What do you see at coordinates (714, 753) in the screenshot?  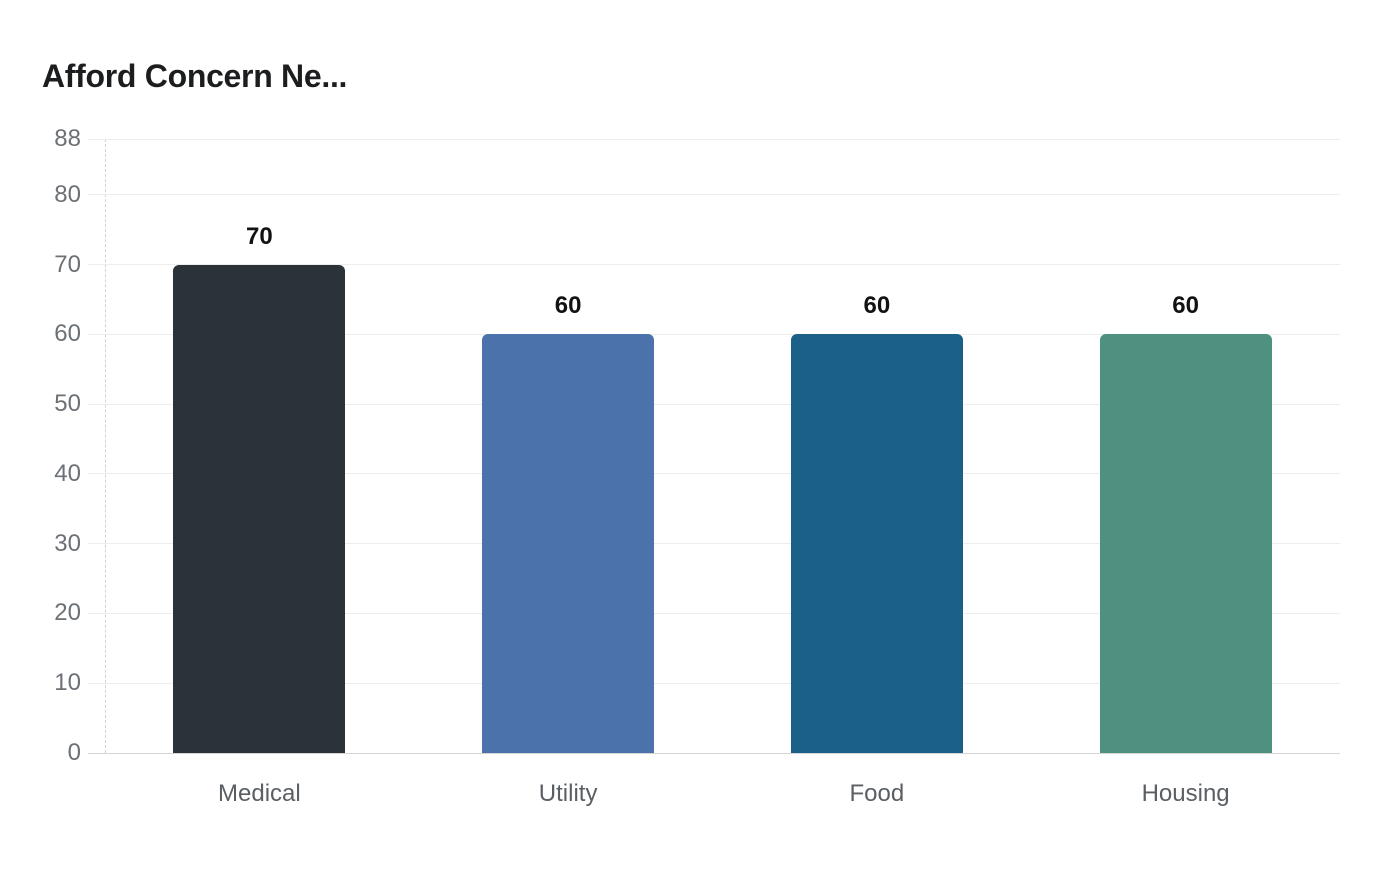 I see `x-axis-baseline` at bounding box center [714, 753].